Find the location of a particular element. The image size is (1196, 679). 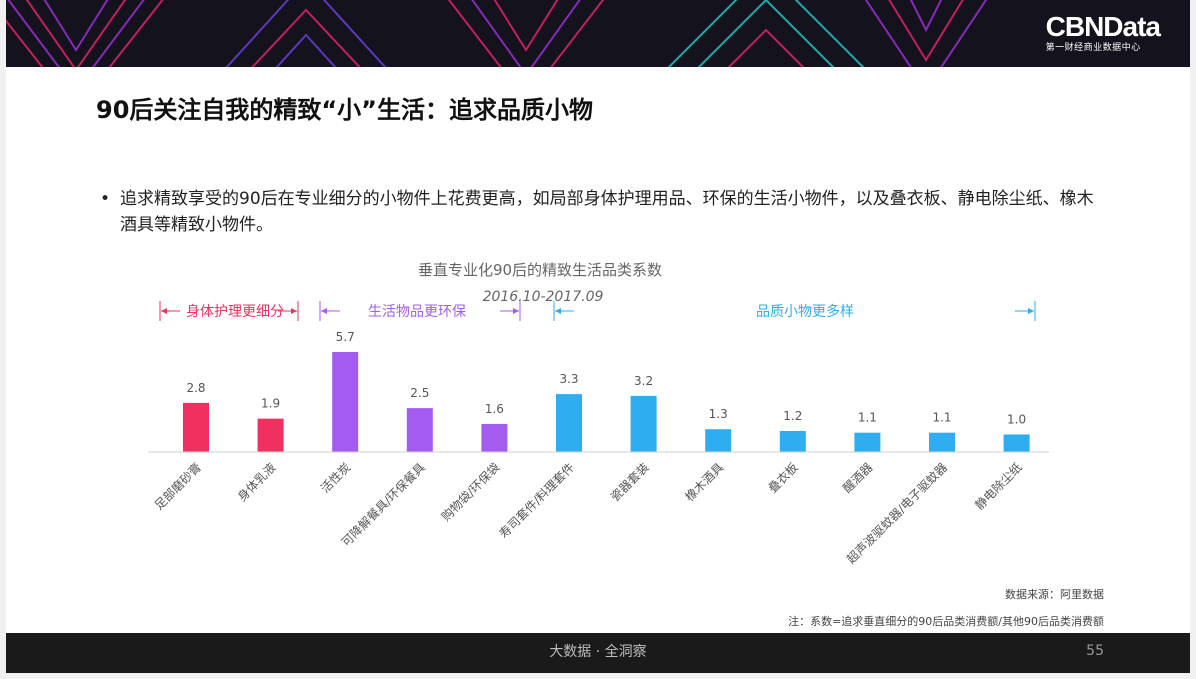

bar-value-label: 1.0 is located at coordinates (1016, 419).